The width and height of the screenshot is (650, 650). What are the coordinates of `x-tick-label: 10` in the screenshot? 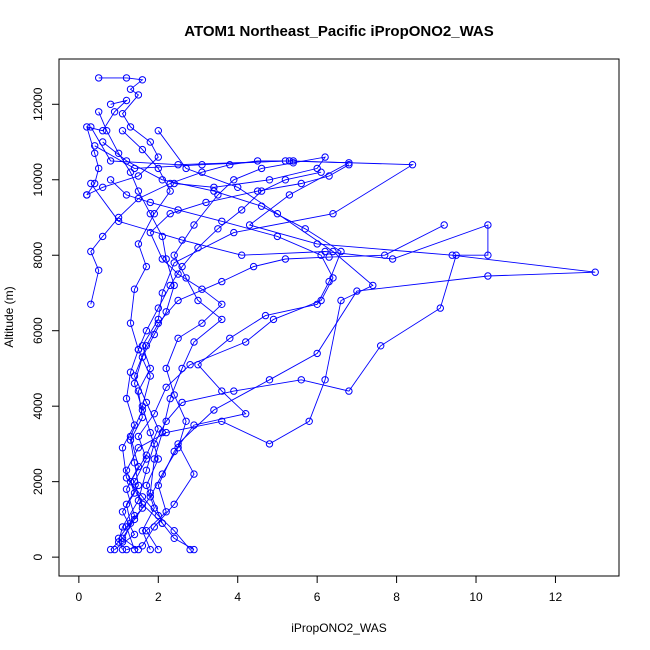 It's located at (476, 597).